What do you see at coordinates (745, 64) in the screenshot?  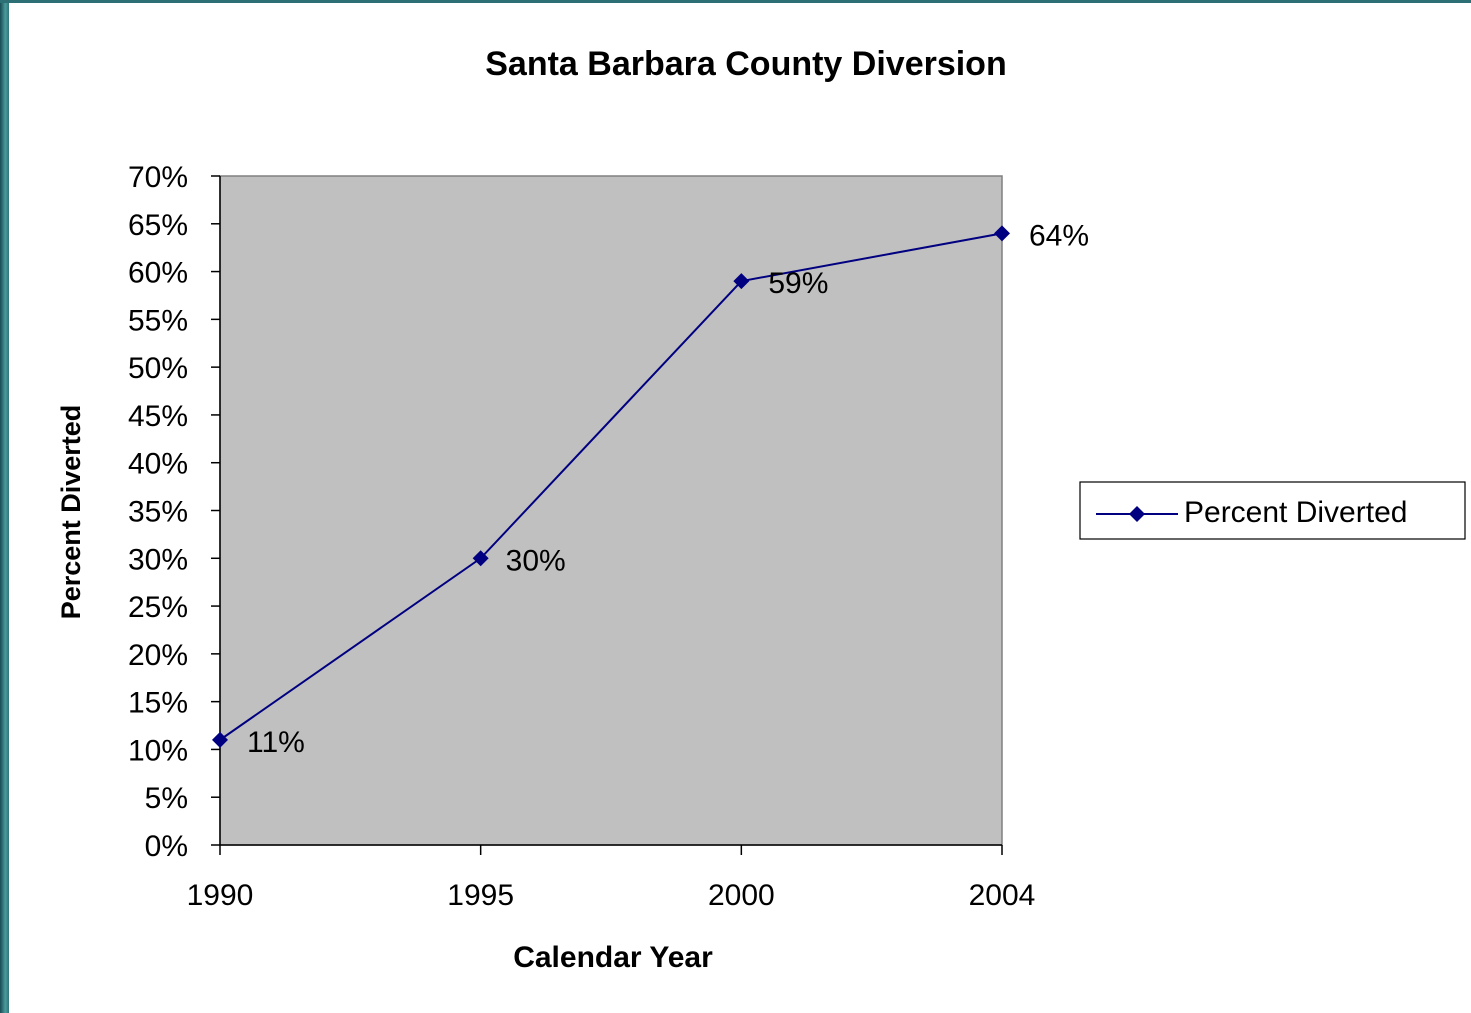 I see `chart-title: Santa Barbara County Diversion` at bounding box center [745, 64].